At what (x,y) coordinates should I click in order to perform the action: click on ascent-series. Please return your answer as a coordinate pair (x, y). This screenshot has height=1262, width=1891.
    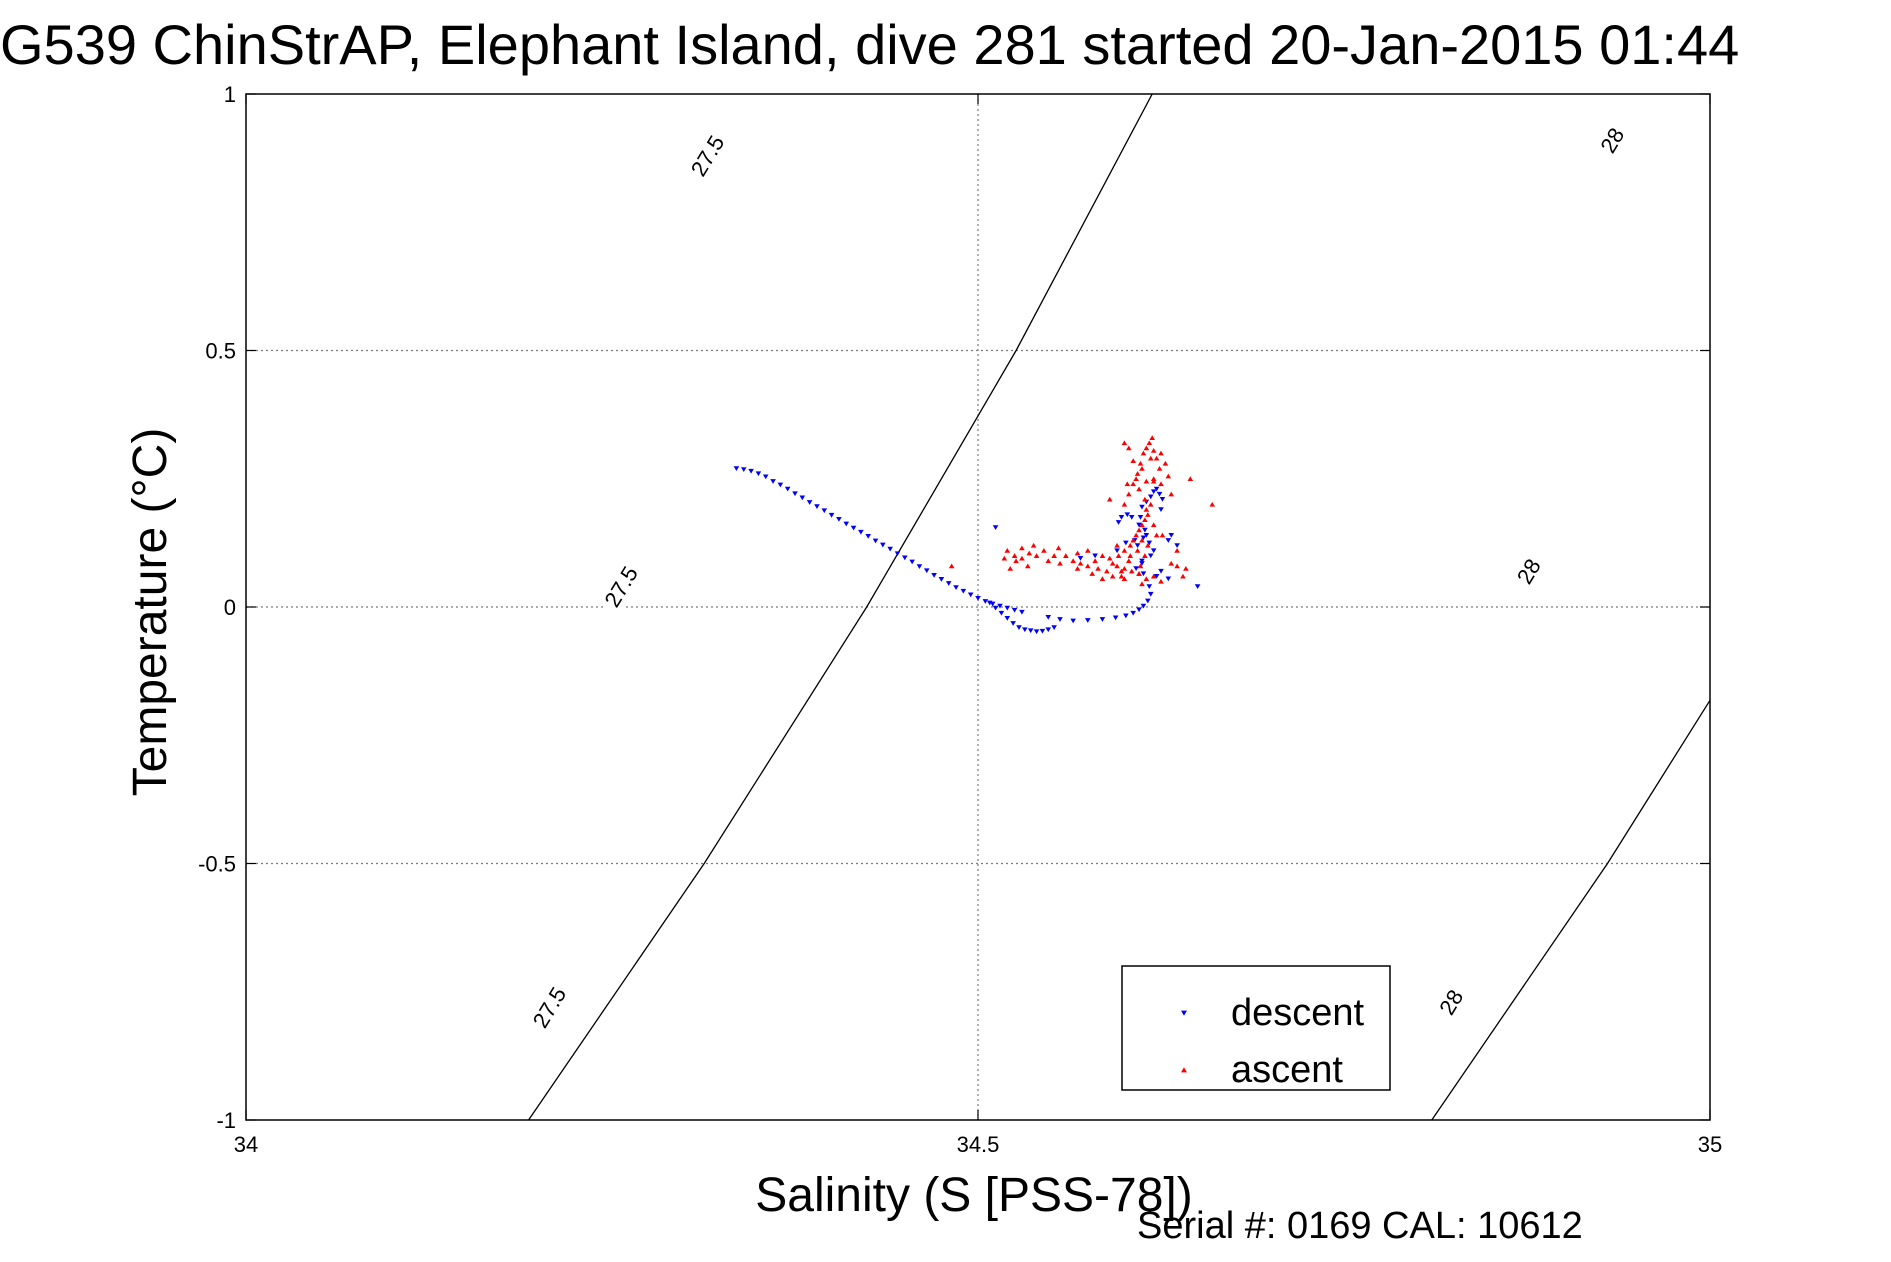
    Looking at the image, I should click on (1082, 511).